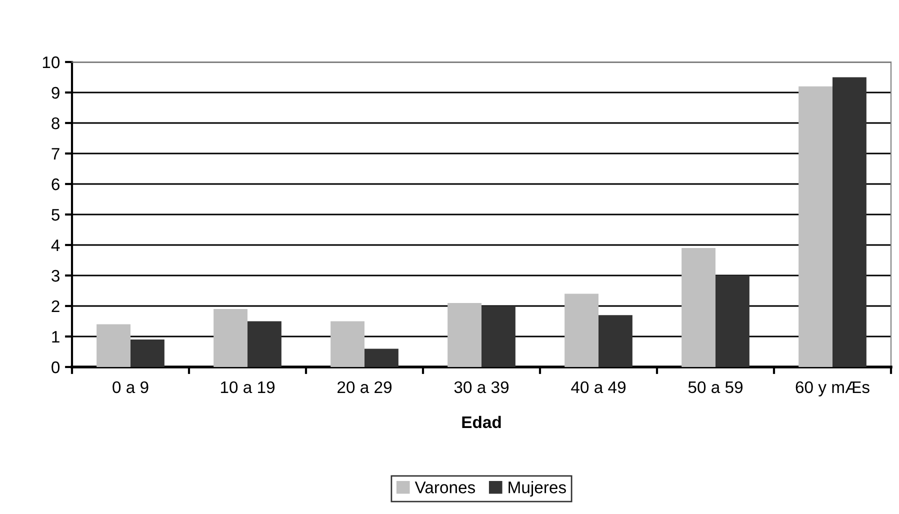 Image resolution: width=899 pixels, height=514 pixels. What do you see at coordinates (56, 123) in the screenshot?
I see `y-tick-label: 8` at bounding box center [56, 123].